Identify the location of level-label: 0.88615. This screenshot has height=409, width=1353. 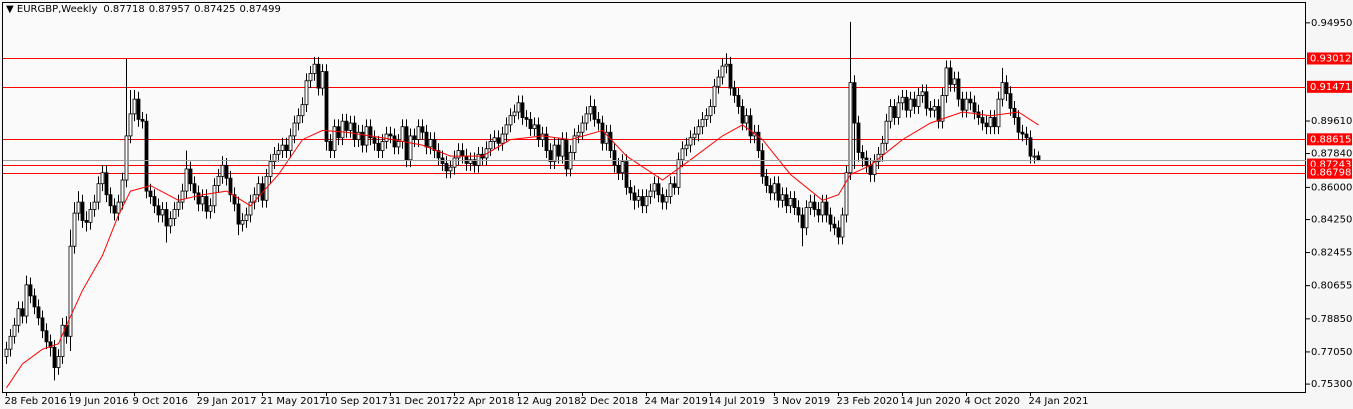
(1330, 139).